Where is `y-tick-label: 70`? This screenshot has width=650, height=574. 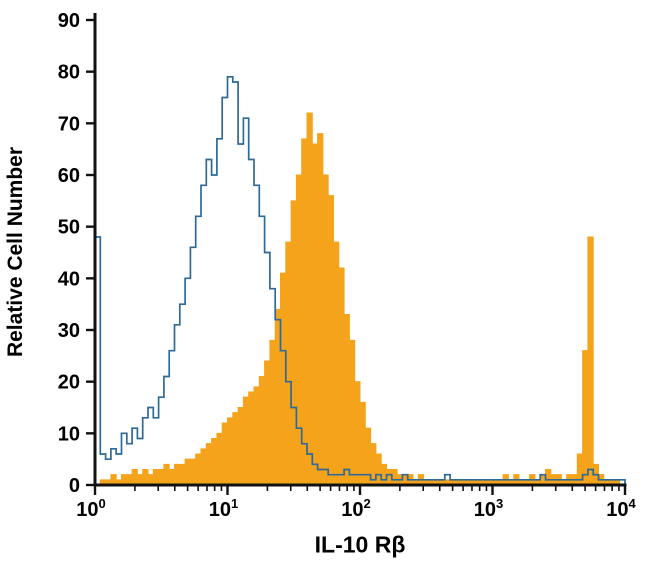
y-tick-label: 70 is located at coordinates (69, 124).